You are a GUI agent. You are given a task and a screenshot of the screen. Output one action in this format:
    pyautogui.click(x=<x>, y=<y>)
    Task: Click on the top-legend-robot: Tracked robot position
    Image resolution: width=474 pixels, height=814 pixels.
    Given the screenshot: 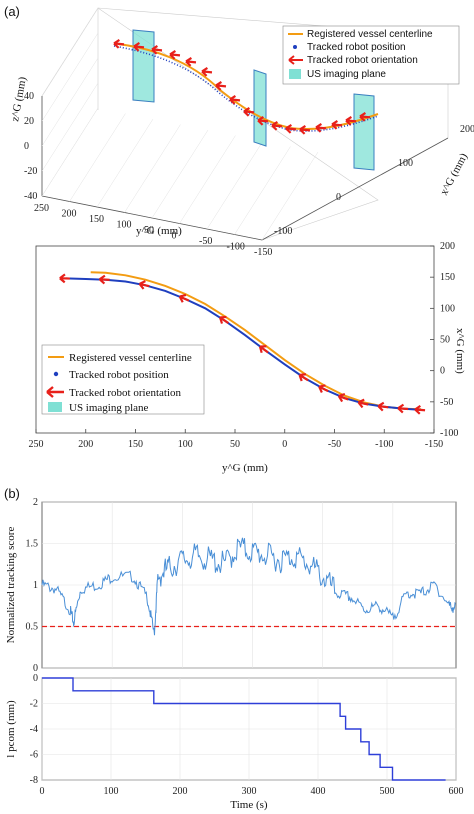 What is the action you would take?
    pyautogui.click(x=119, y=375)
    